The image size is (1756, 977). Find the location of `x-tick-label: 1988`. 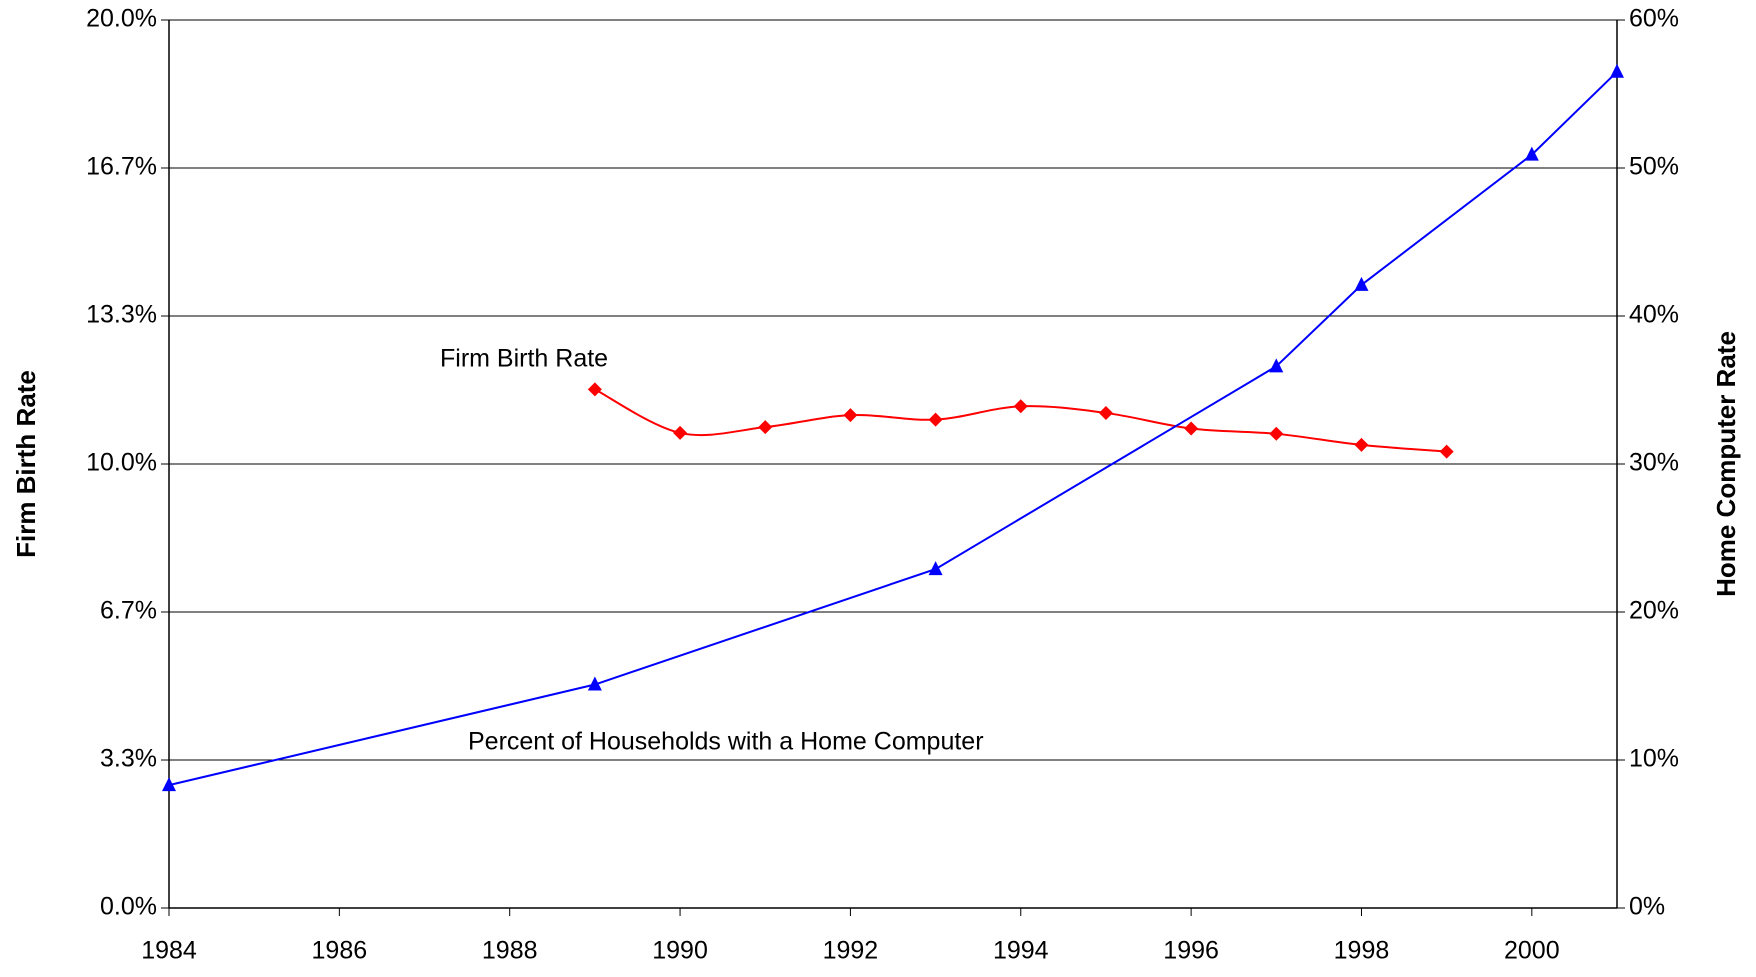

x-tick-label: 1988 is located at coordinates (510, 951).